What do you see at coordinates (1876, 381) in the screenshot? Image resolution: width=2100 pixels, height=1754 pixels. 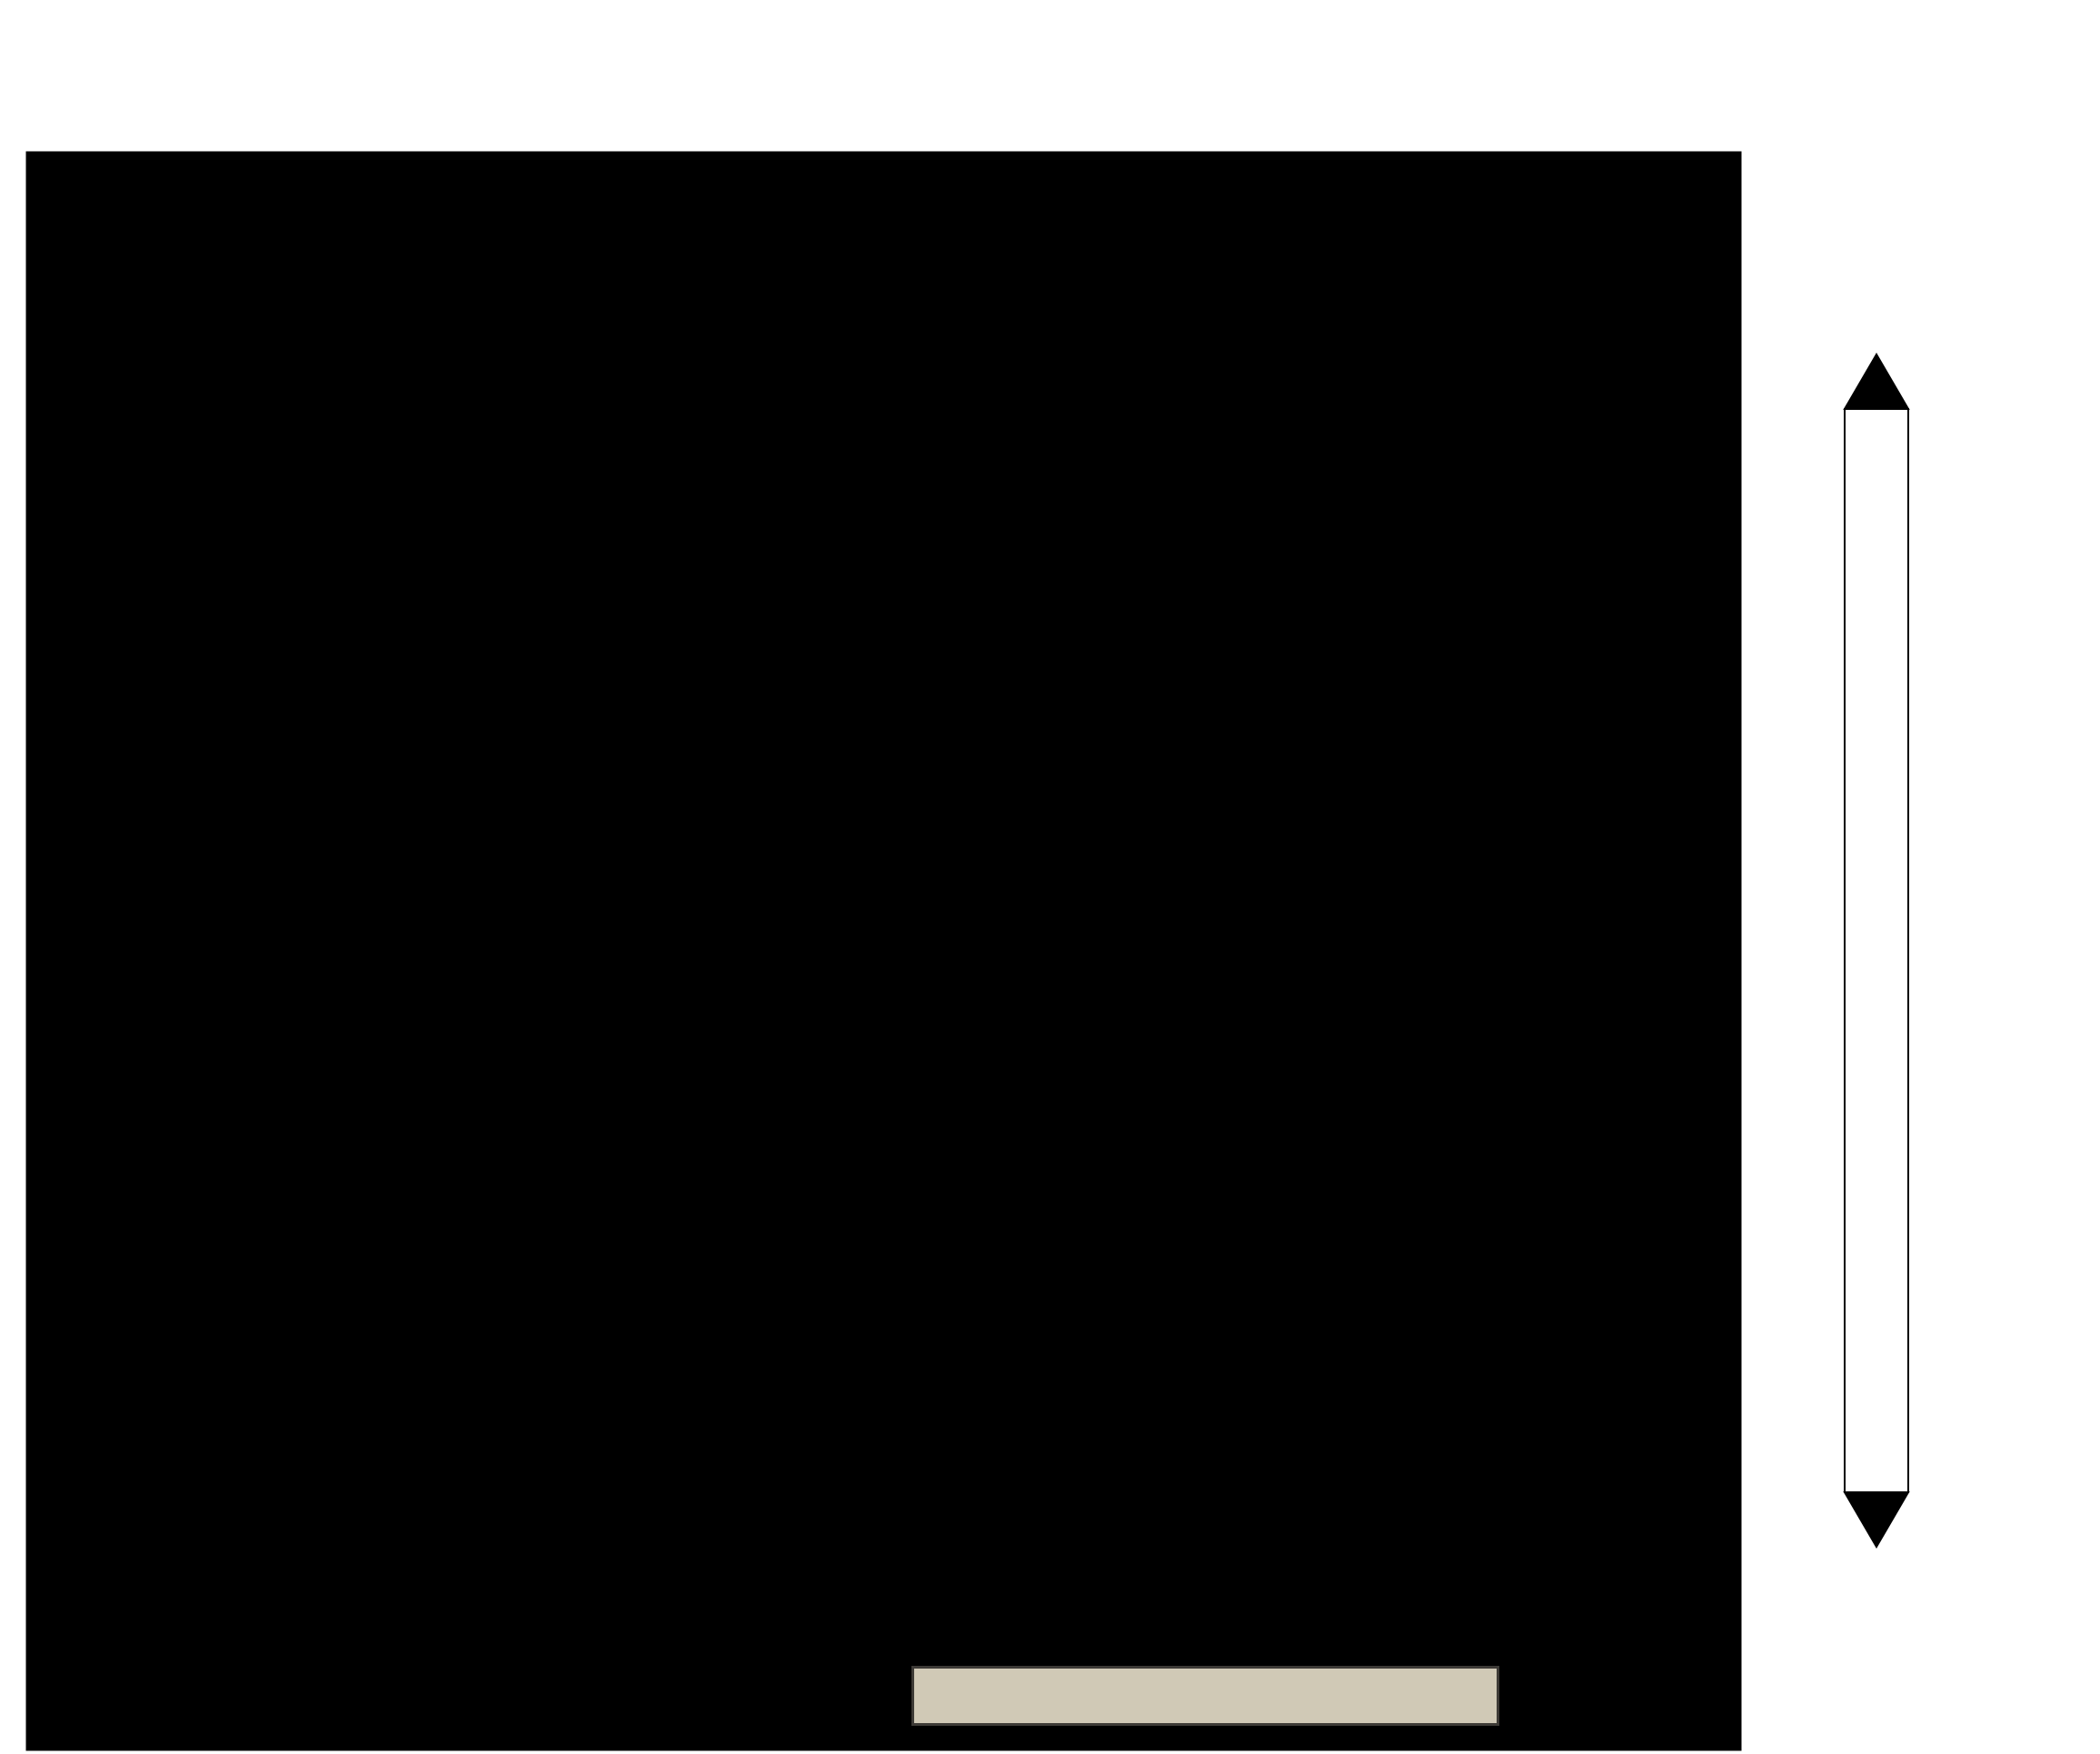 I see `colorbar-extend-high` at bounding box center [1876, 381].